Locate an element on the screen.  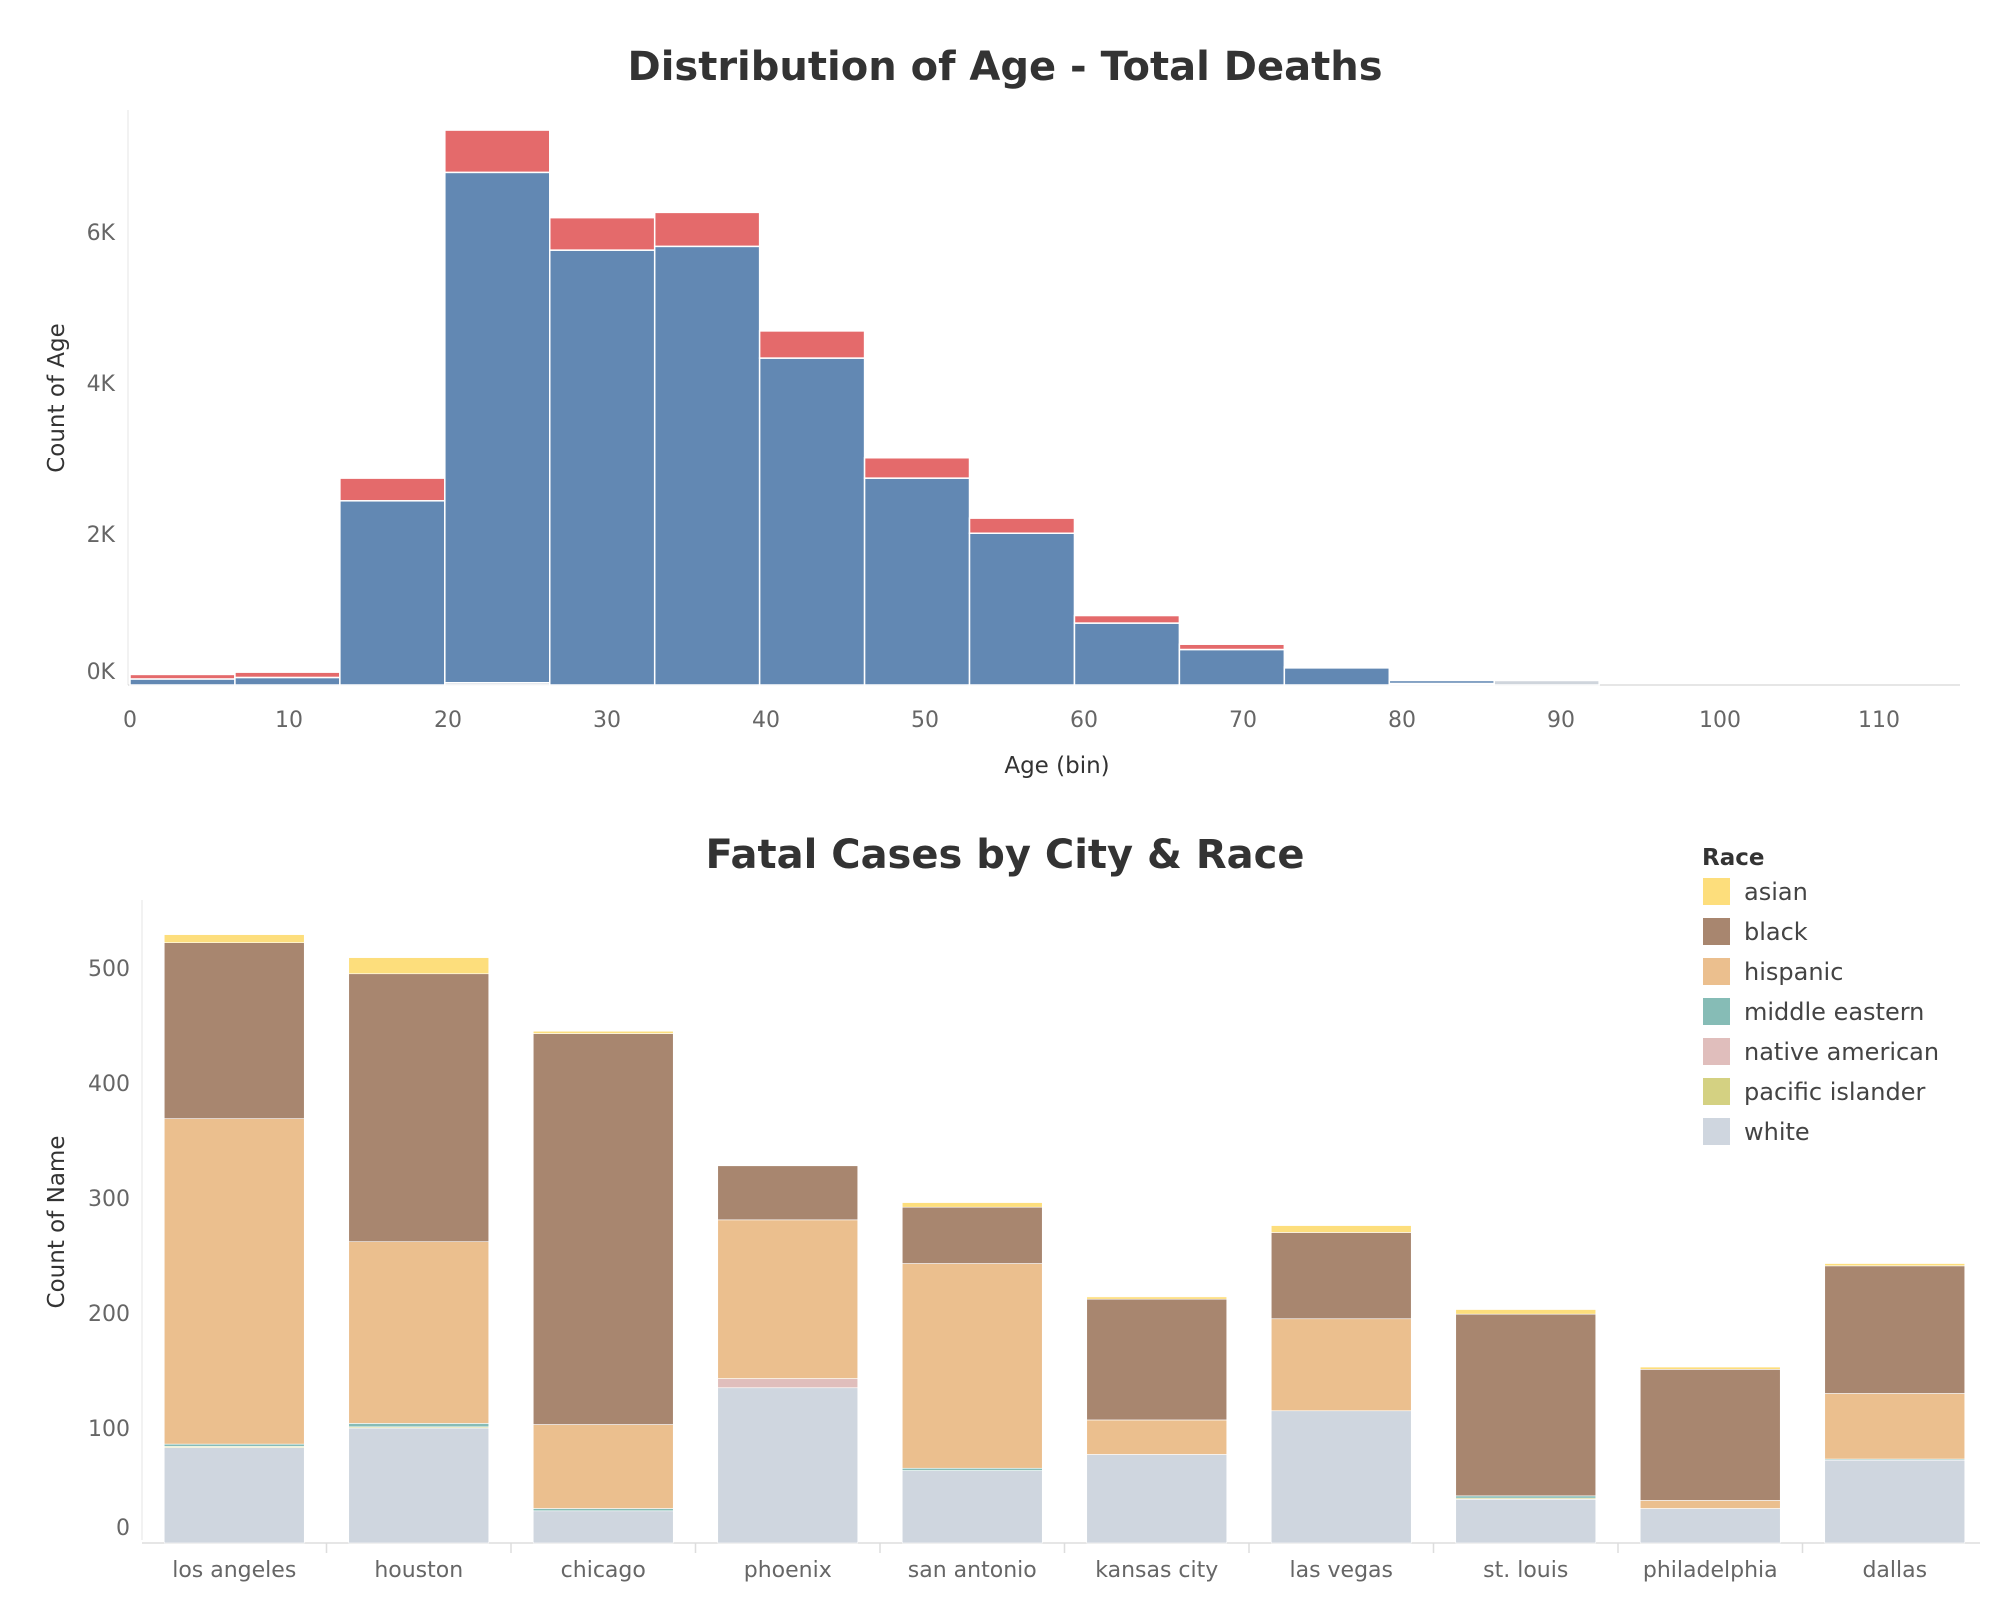
legend-label-white: white is located at coordinates (1777, 1132).